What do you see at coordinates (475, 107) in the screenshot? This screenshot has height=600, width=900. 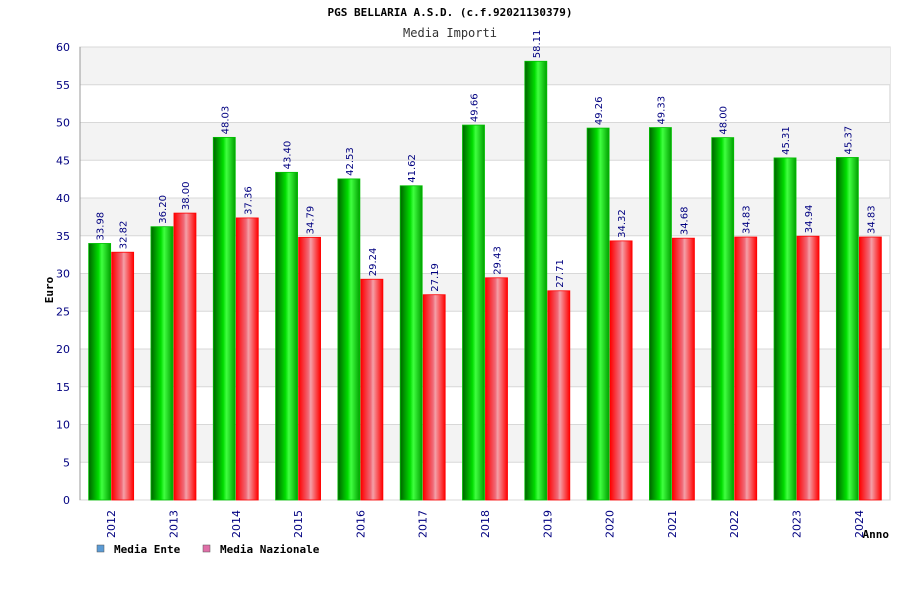 I see `value-label-ente-2018: 49.66` at bounding box center [475, 107].